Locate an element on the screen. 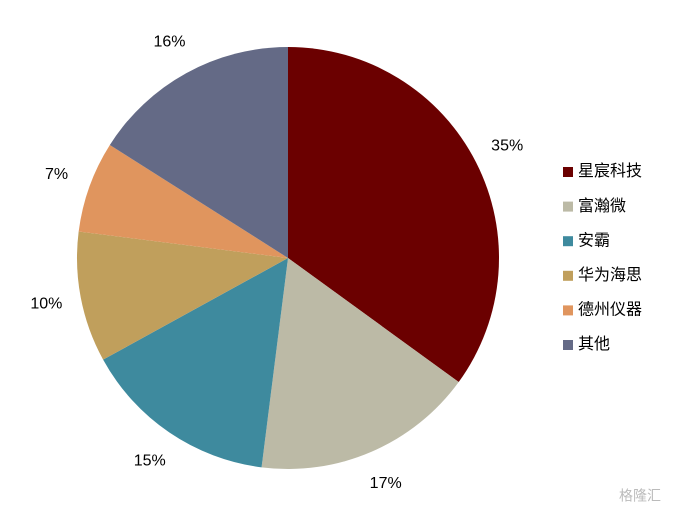  data-label: 35% is located at coordinates (507, 146).